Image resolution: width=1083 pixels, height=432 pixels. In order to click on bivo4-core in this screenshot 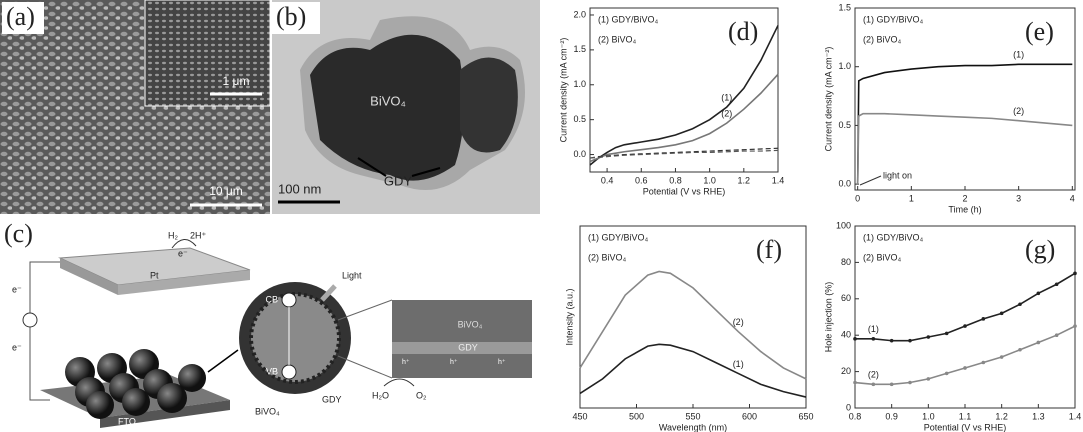, I will do `click(295, 338)`.